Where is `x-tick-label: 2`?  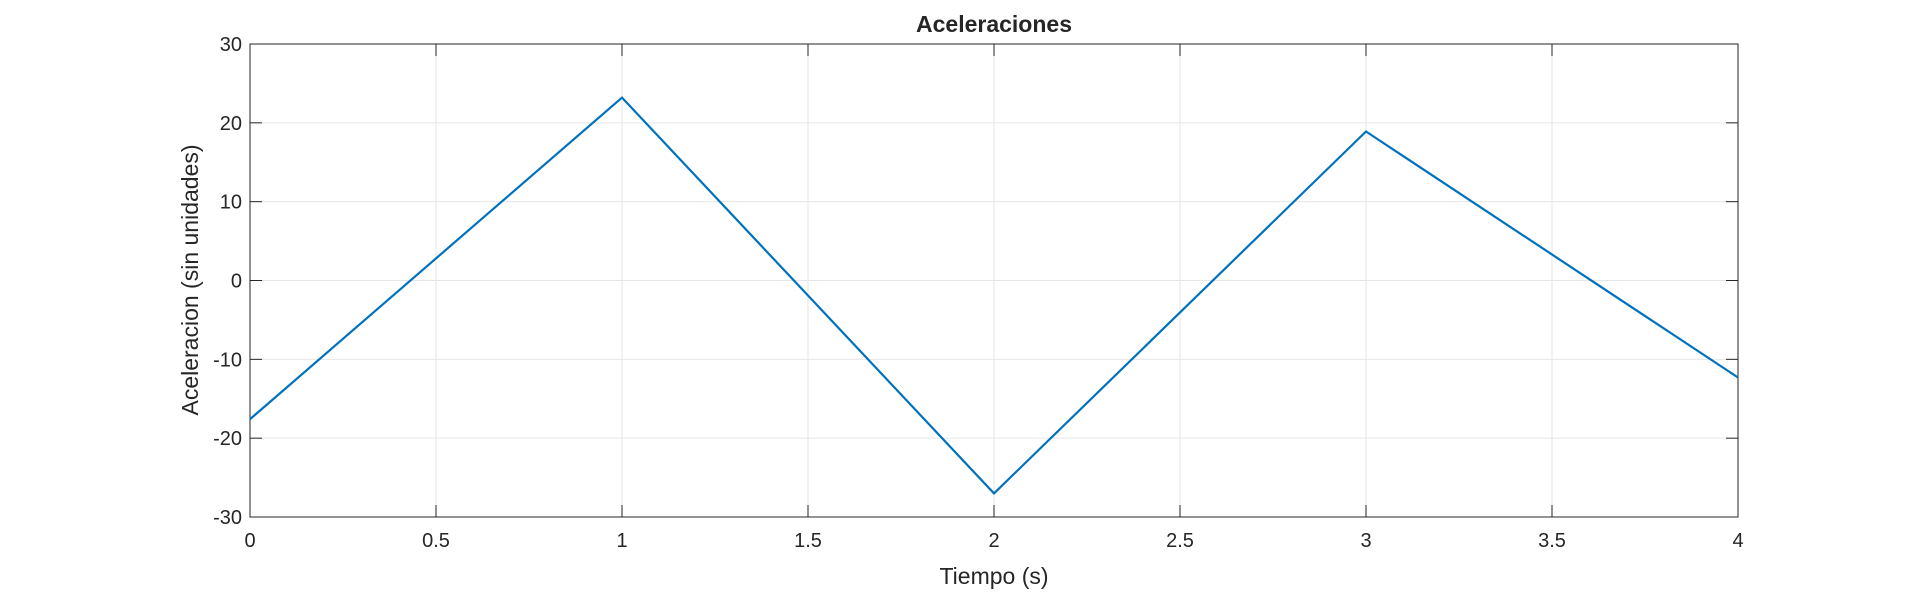
x-tick-label: 2 is located at coordinates (993, 541).